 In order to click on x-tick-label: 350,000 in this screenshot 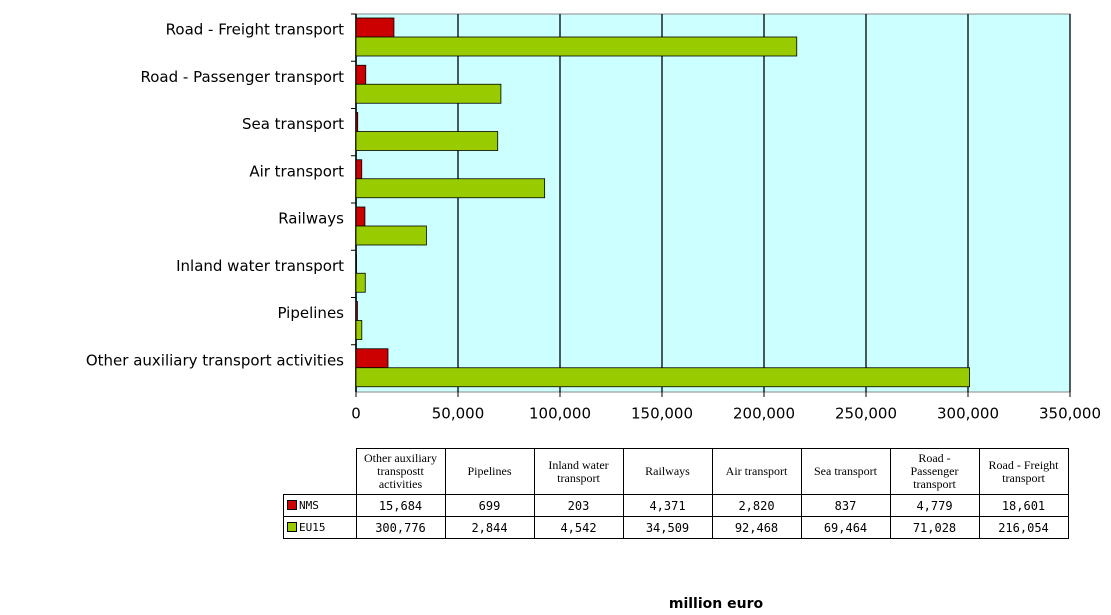, I will do `click(1070, 414)`.